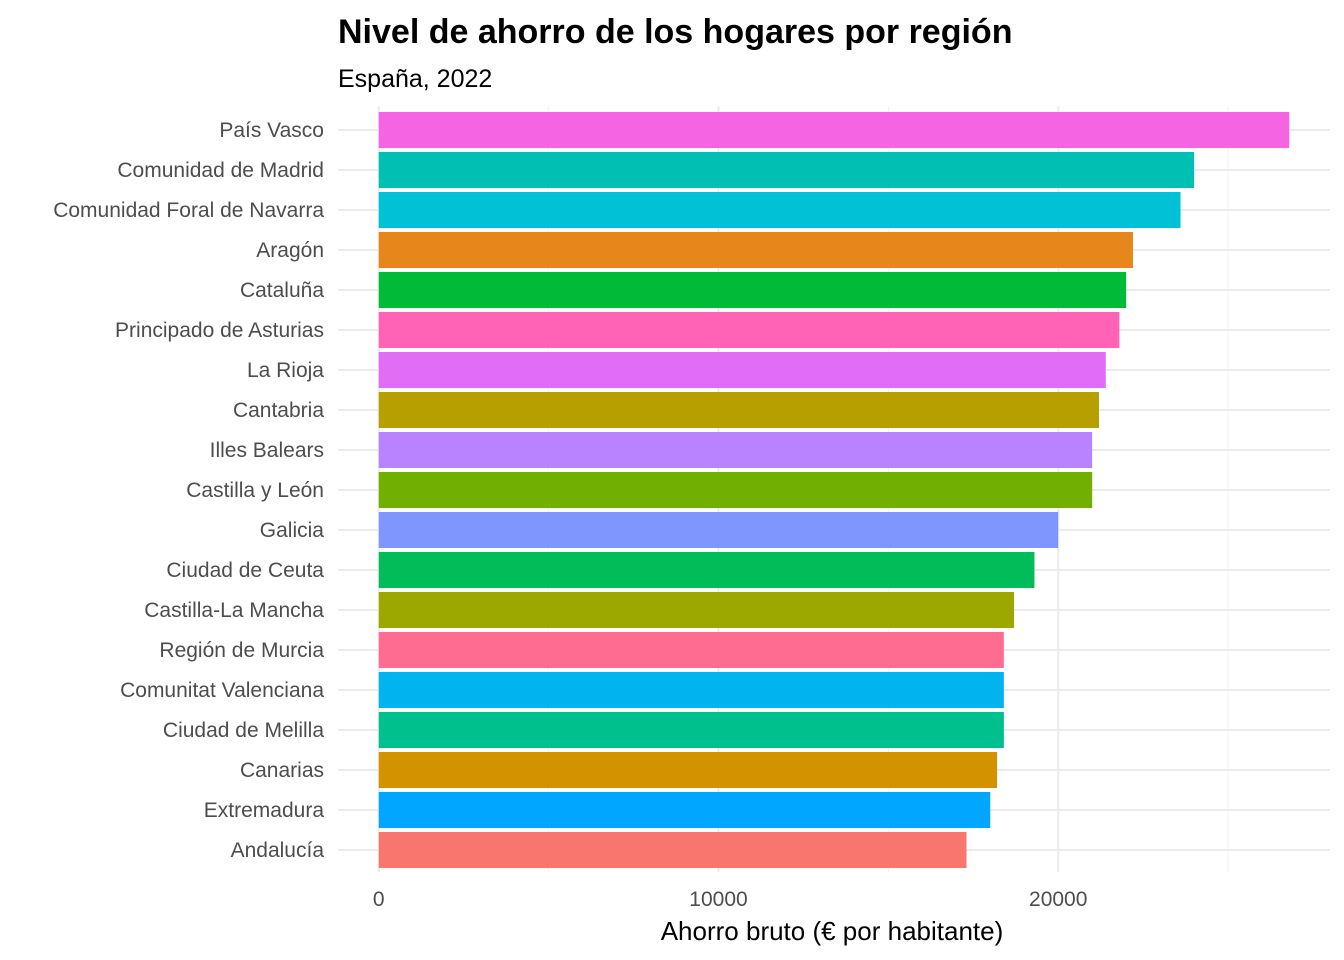  Describe the element at coordinates (278, 850) in the screenshot. I see `y-tick-label: Andalucía` at that location.